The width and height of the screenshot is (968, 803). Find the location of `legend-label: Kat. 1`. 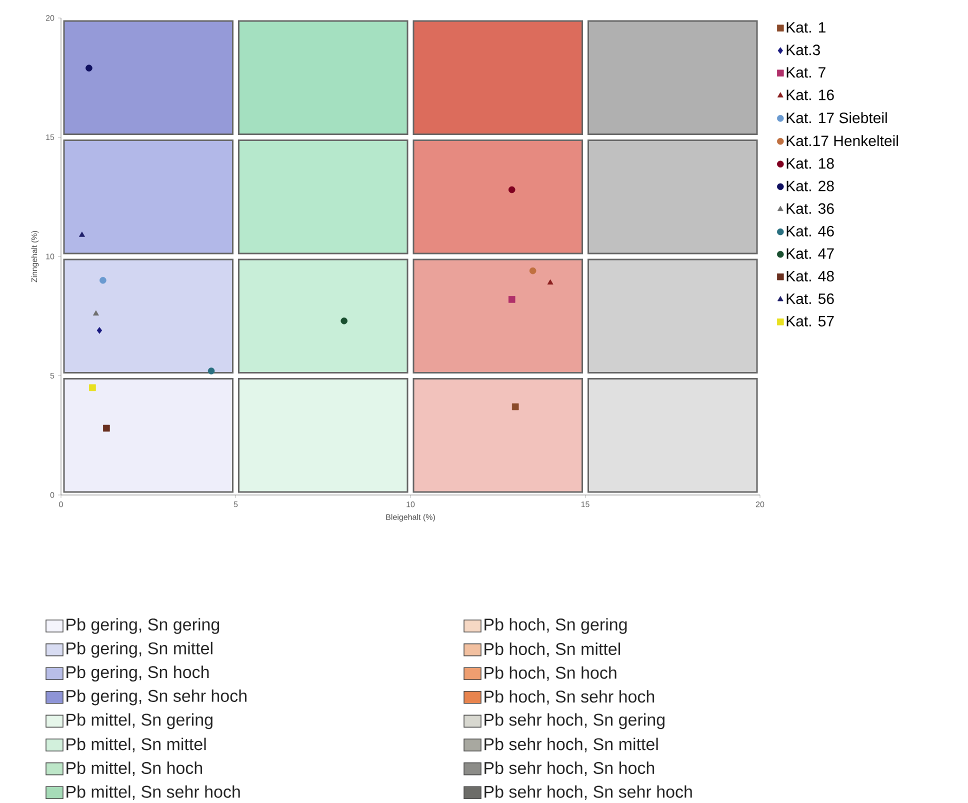

legend-label: Kat. 1 is located at coordinates (806, 27).